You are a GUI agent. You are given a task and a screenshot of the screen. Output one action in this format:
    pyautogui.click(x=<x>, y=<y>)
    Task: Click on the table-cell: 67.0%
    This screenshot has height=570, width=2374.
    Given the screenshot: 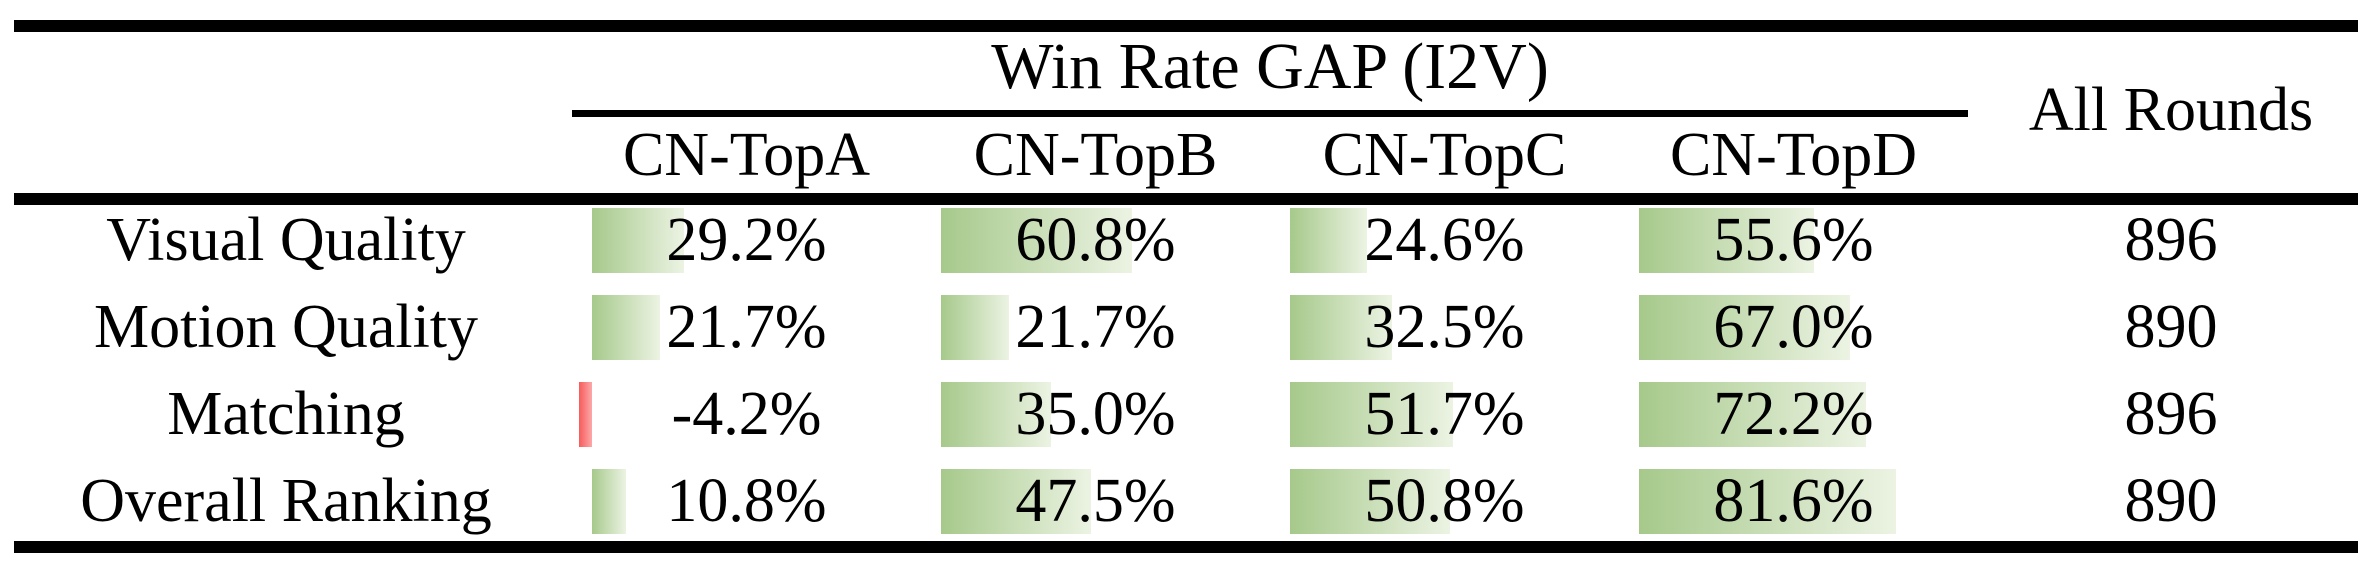 What is the action you would take?
    pyautogui.click(x=1793, y=327)
    